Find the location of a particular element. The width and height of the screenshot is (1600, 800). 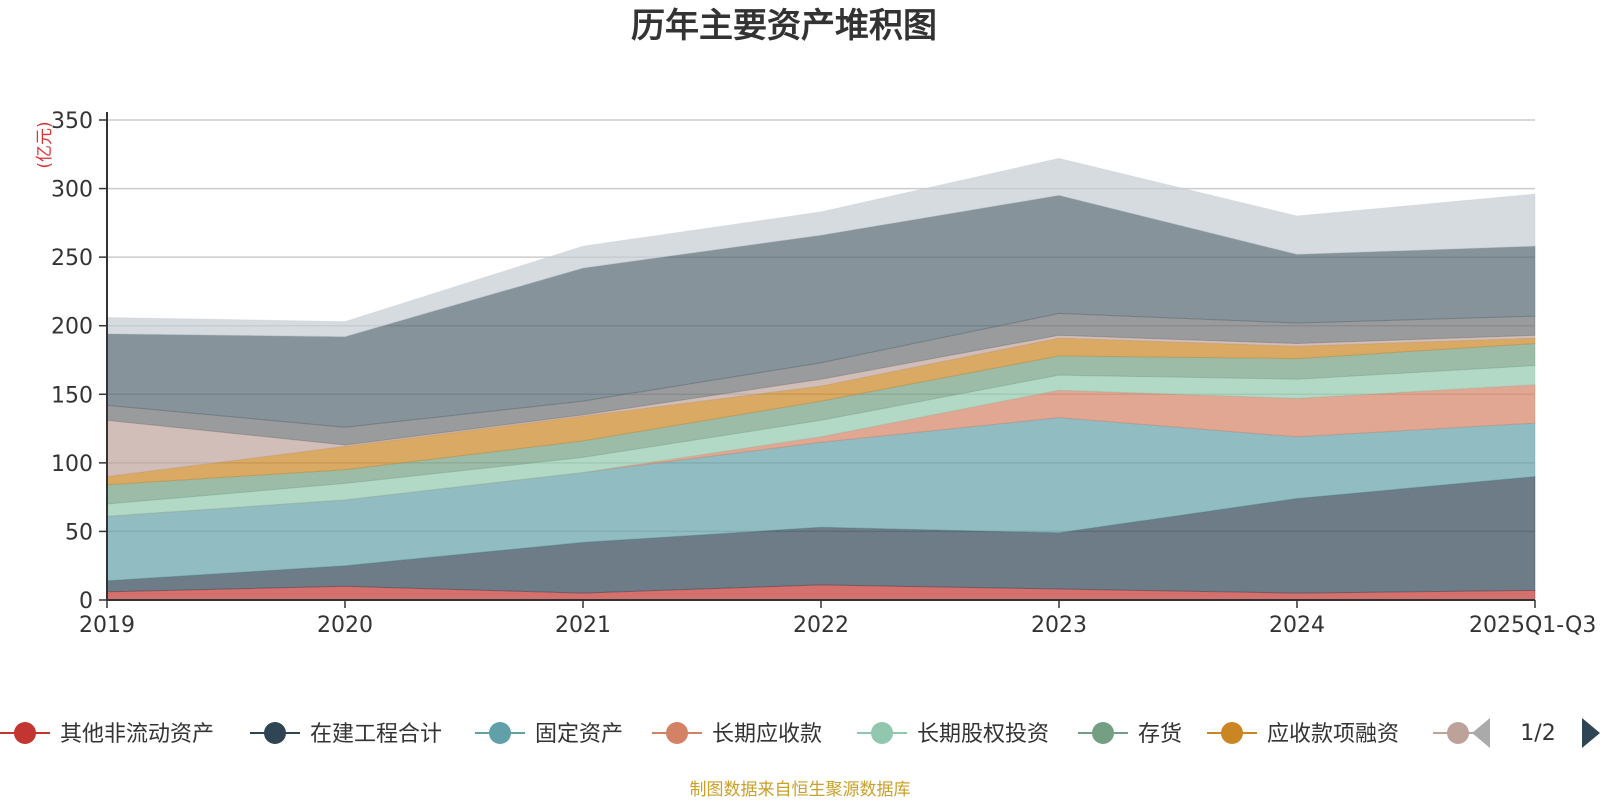

y-tick-label: 100 is located at coordinates (72, 464).